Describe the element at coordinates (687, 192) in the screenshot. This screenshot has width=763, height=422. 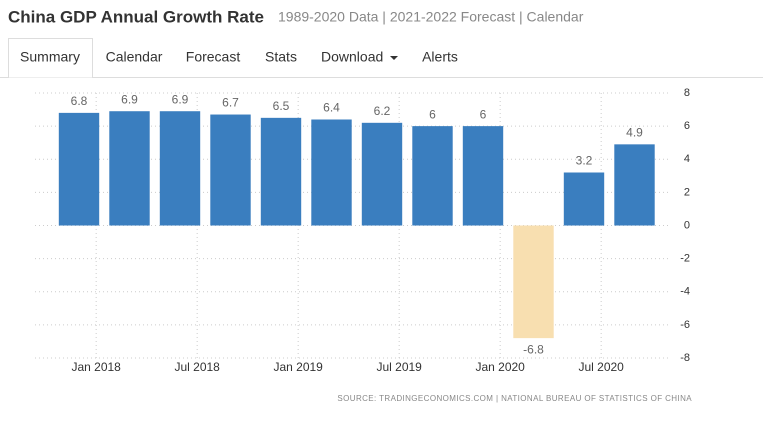
I see `y-tick-label: 2` at that location.